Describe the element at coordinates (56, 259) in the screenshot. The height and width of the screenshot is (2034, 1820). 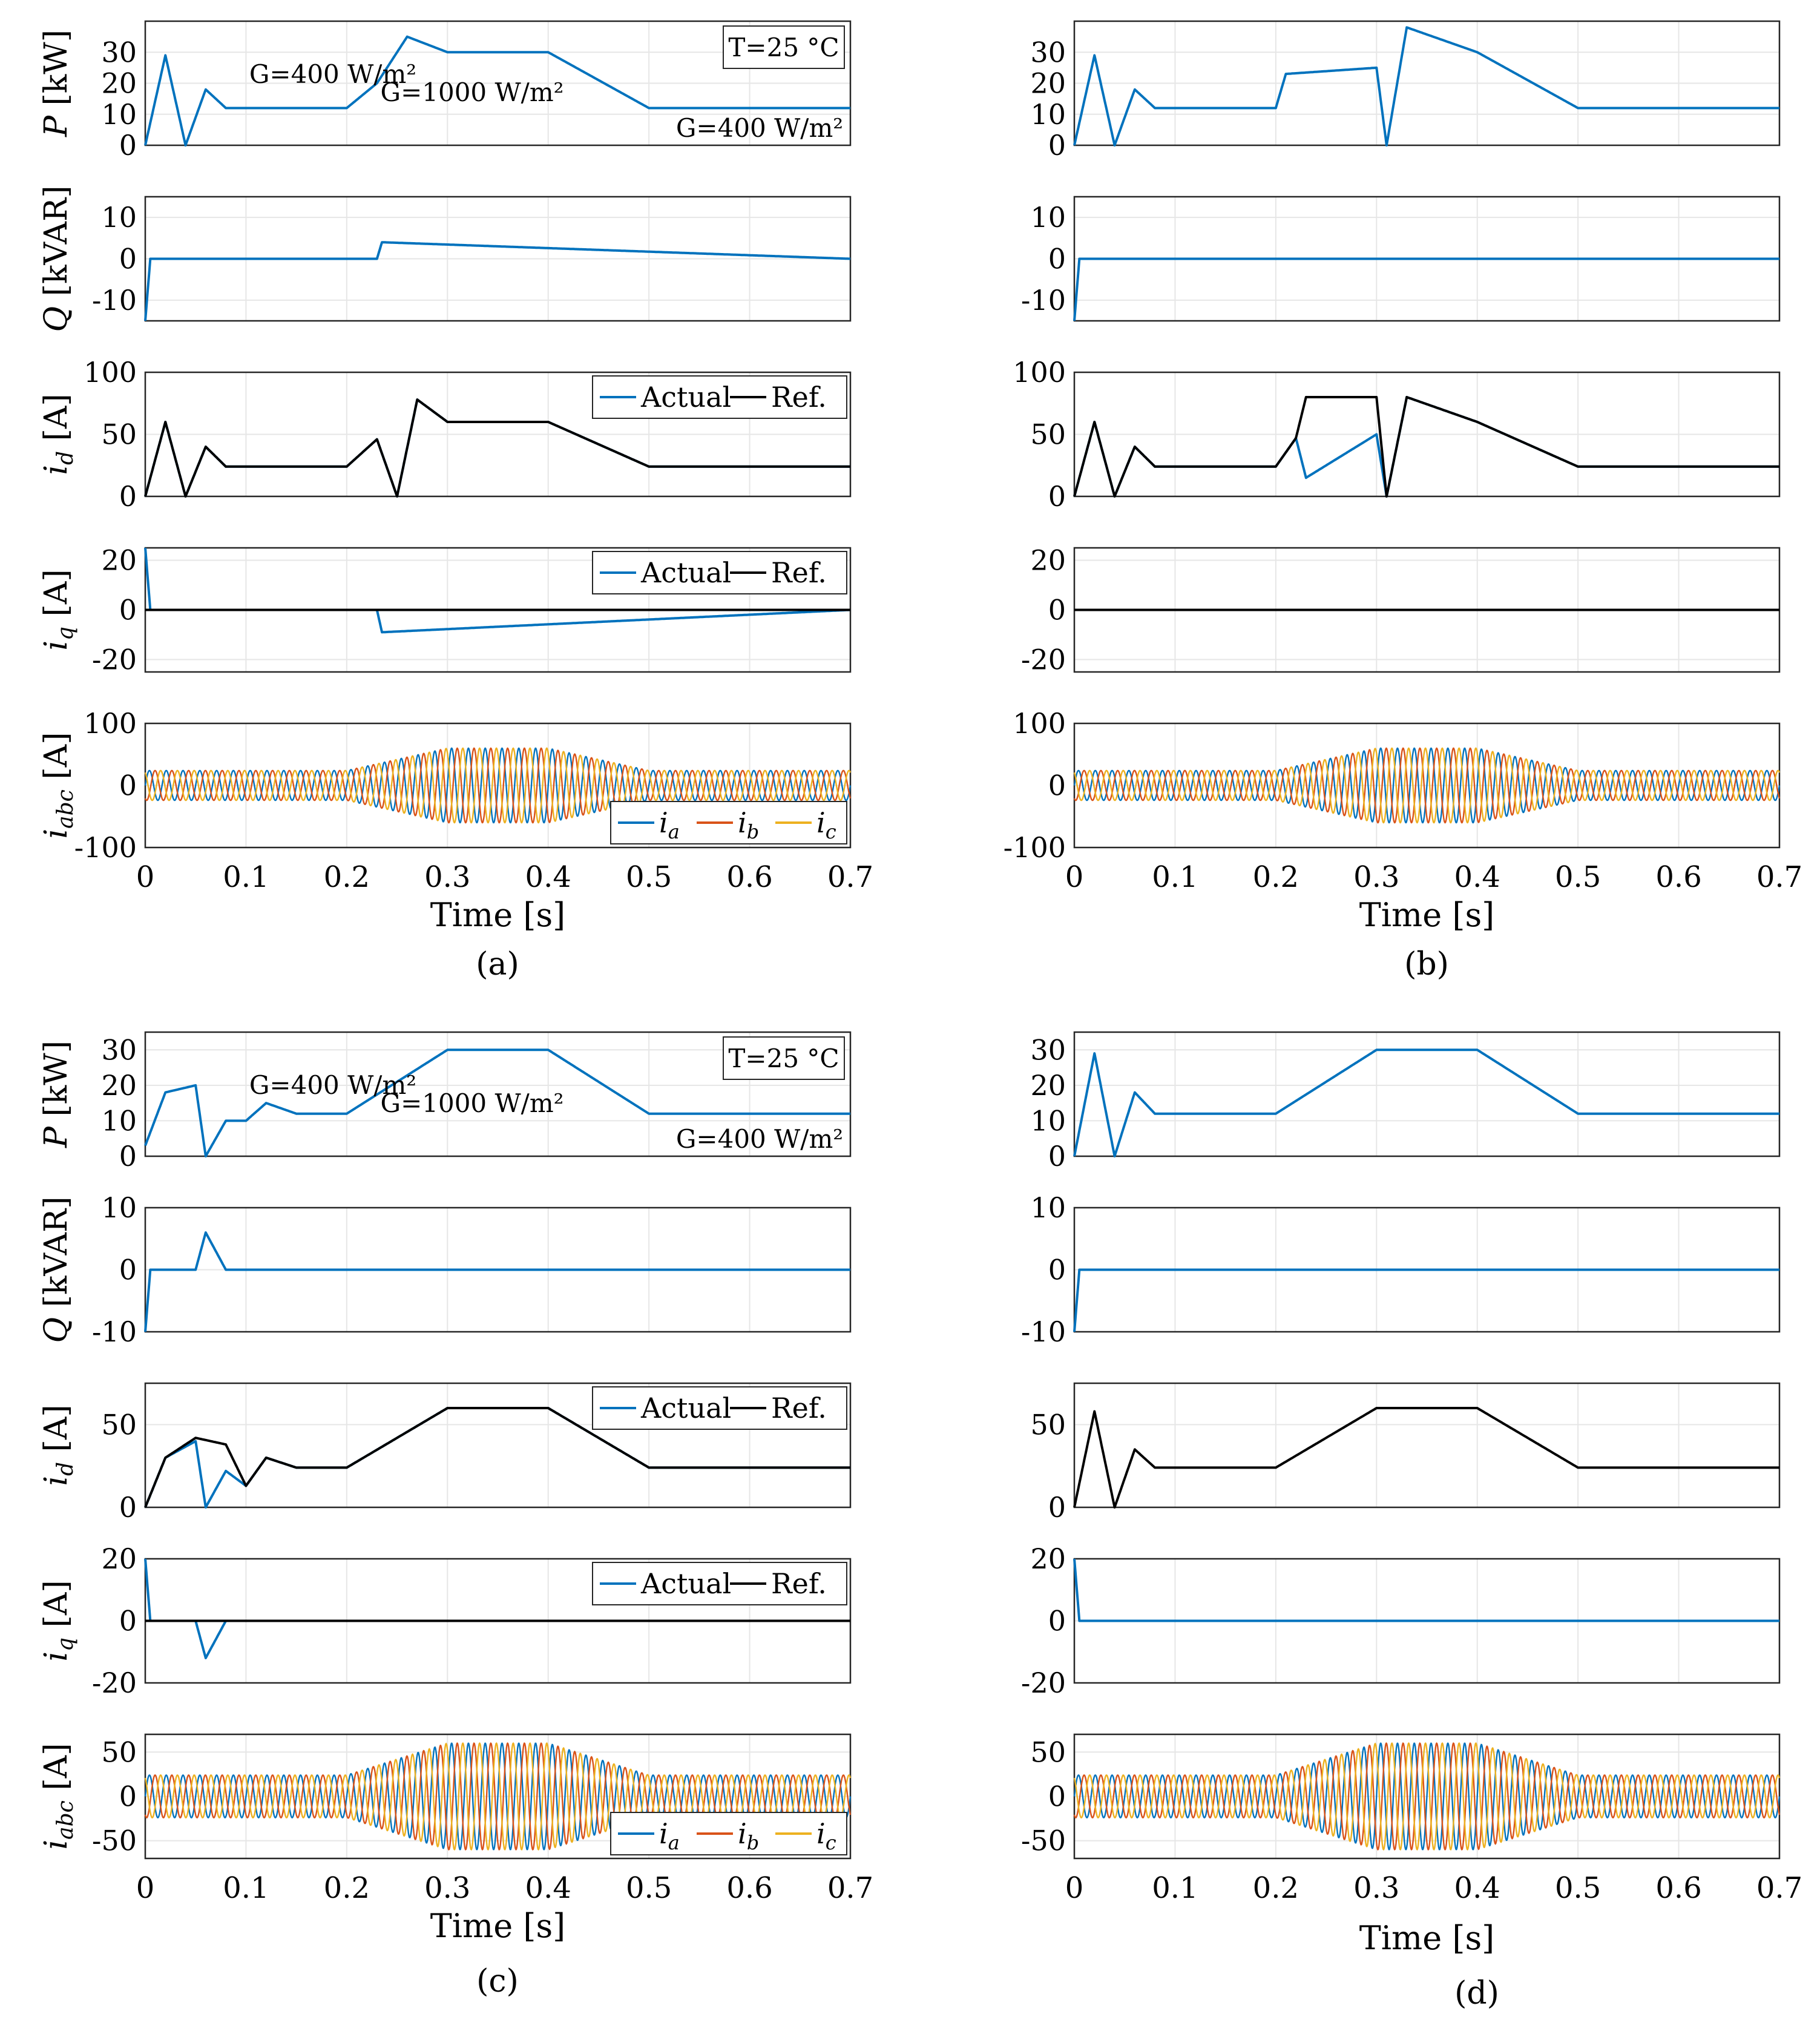
I see `y-axis-label: Q [kVAR]` at that location.